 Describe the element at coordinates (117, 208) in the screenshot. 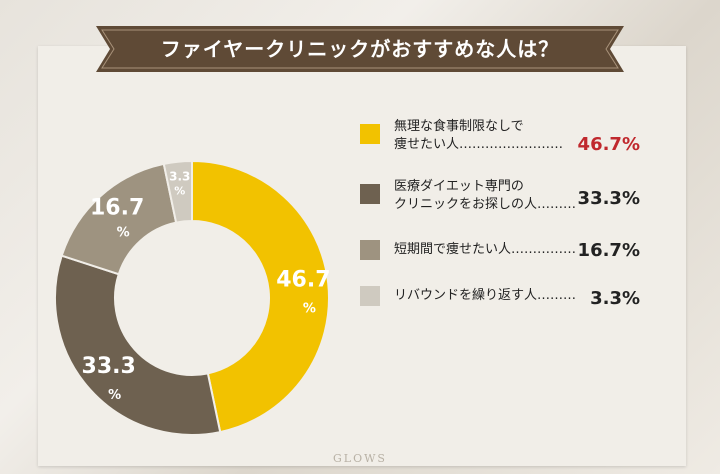

I see `slice-value-label: 16.7` at that location.